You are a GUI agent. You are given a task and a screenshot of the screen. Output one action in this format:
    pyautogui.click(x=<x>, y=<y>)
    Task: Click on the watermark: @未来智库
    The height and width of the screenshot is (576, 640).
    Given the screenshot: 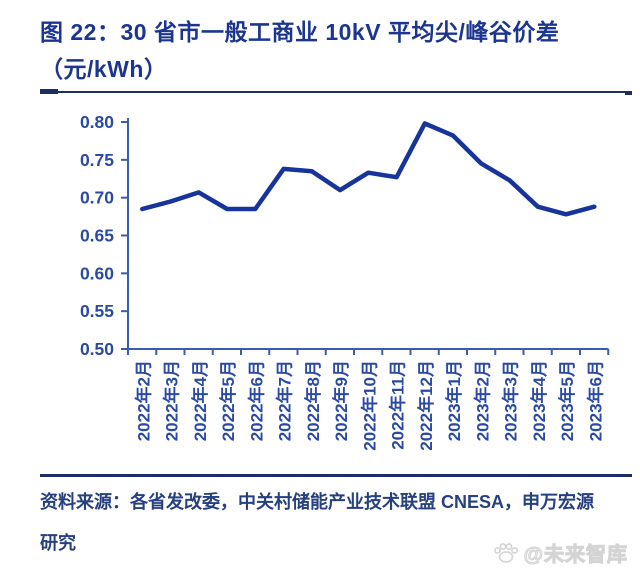 What is the action you would take?
    pyautogui.click(x=560, y=552)
    